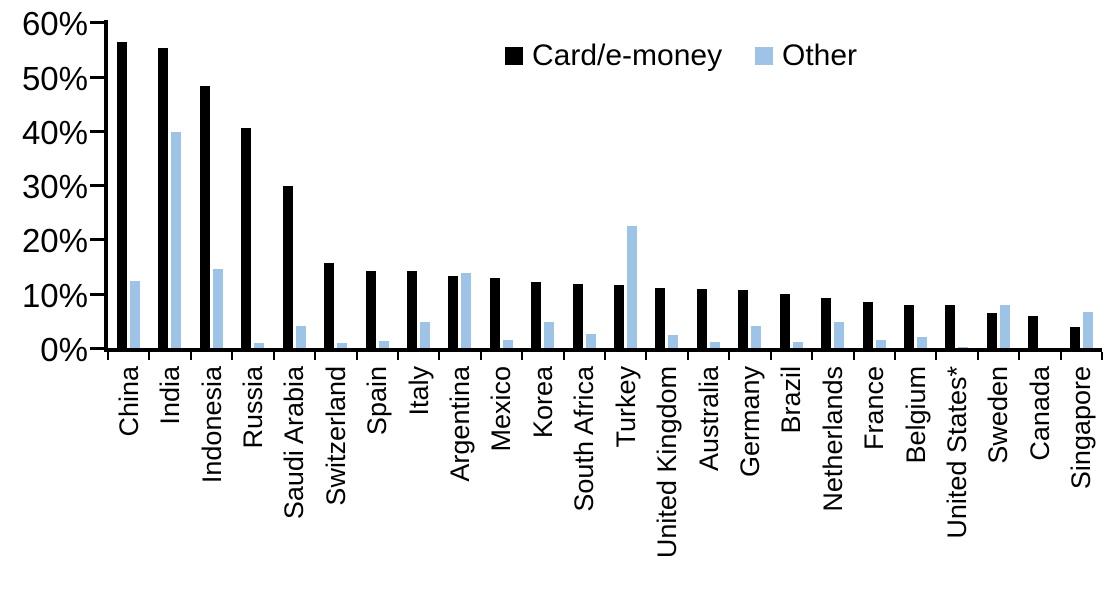  Describe the element at coordinates (908, 326) in the screenshot. I see `bar-card-e-money-belgium` at that location.